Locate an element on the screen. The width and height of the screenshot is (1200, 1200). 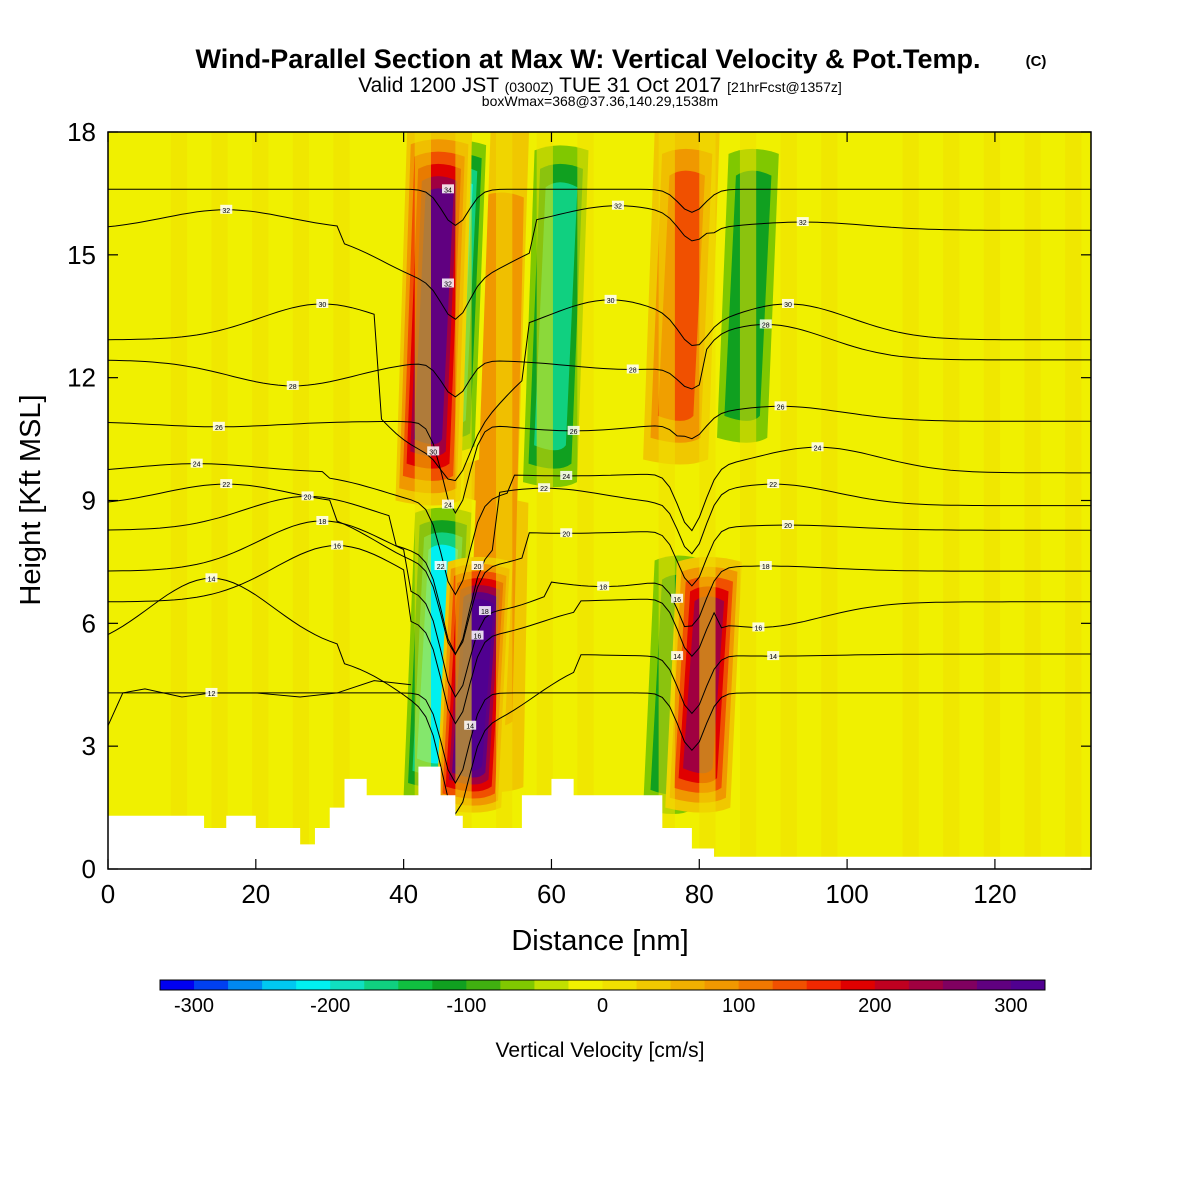
y-tick-label: 15 is located at coordinates (81, 255).